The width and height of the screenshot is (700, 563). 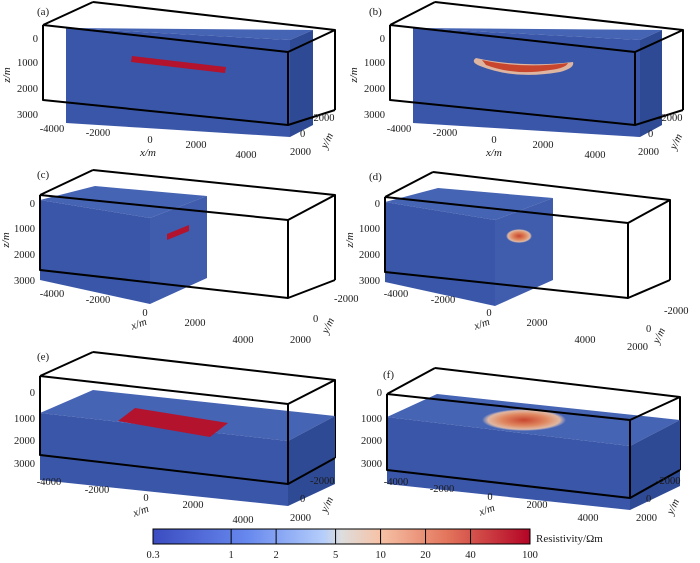 I want to click on colorbar-ticks: 0.3 1 2 5 10 20 40 100, so click(x=342, y=545).